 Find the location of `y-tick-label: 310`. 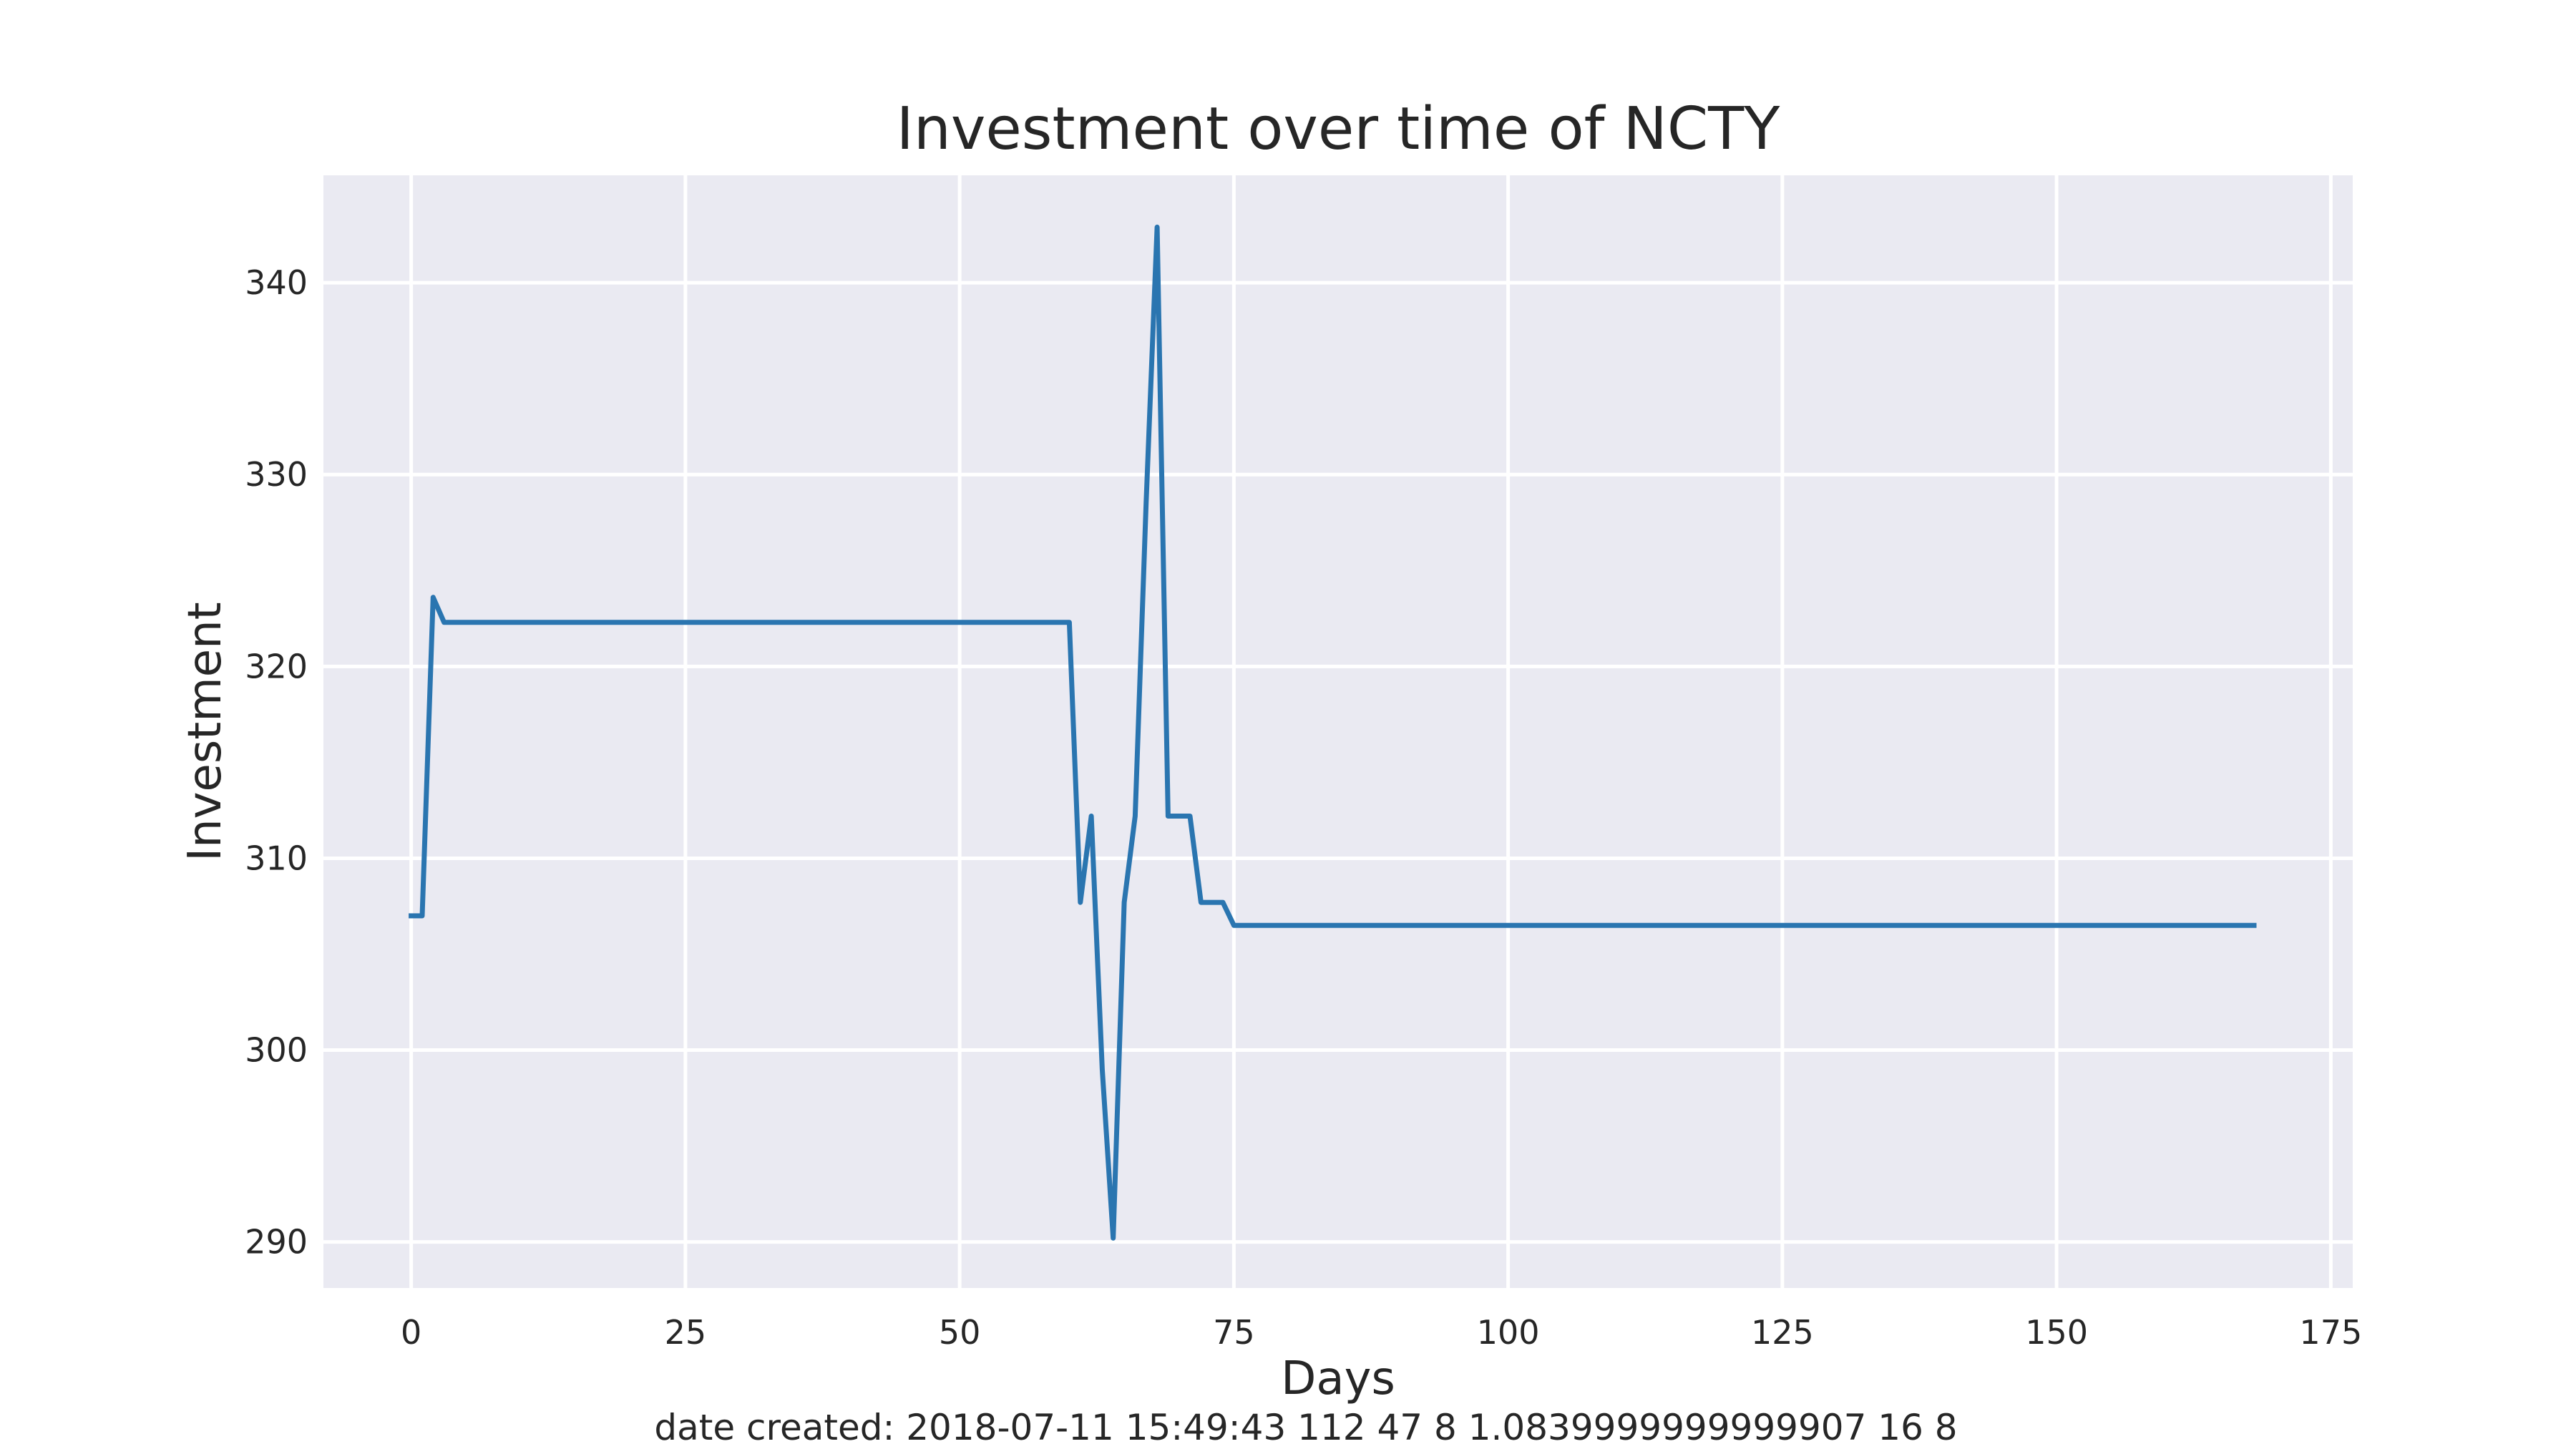

y-tick-label: 310 is located at coordinates (276, 858).